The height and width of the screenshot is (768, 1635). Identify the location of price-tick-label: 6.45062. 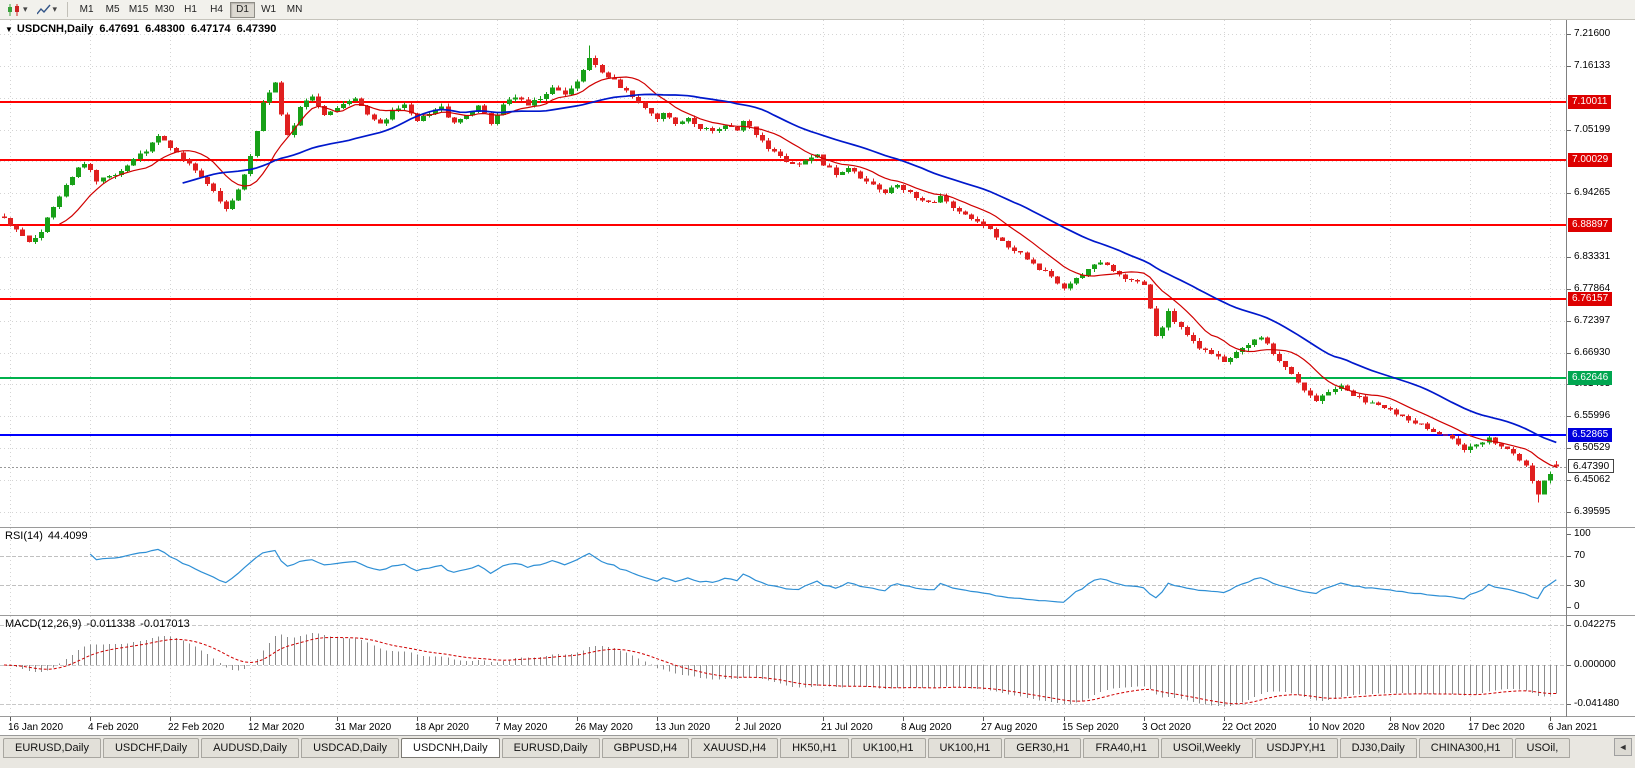
(1592, 479).